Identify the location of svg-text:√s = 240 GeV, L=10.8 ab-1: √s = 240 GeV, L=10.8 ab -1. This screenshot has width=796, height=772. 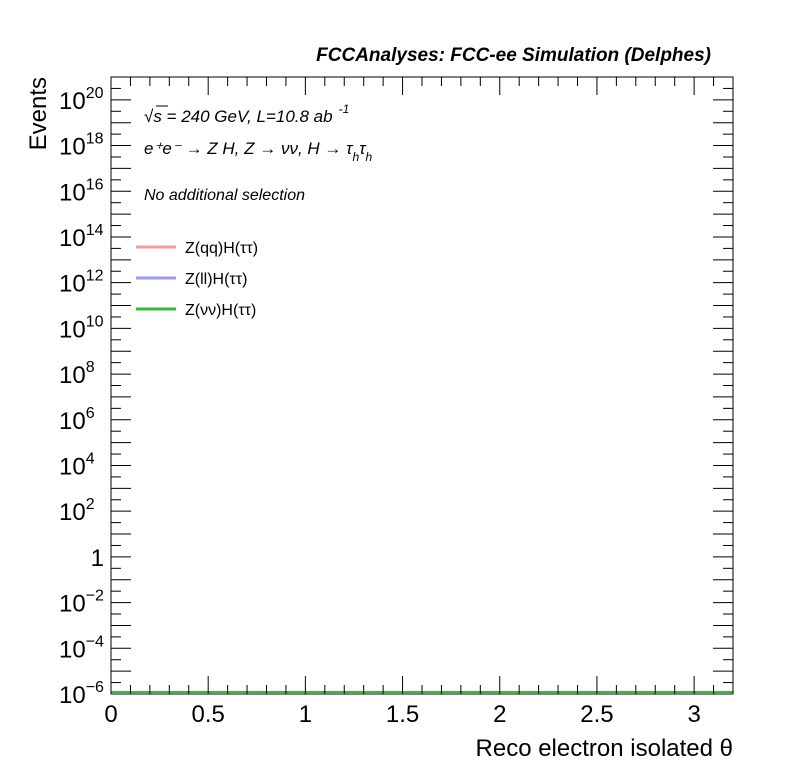
(246, 114).